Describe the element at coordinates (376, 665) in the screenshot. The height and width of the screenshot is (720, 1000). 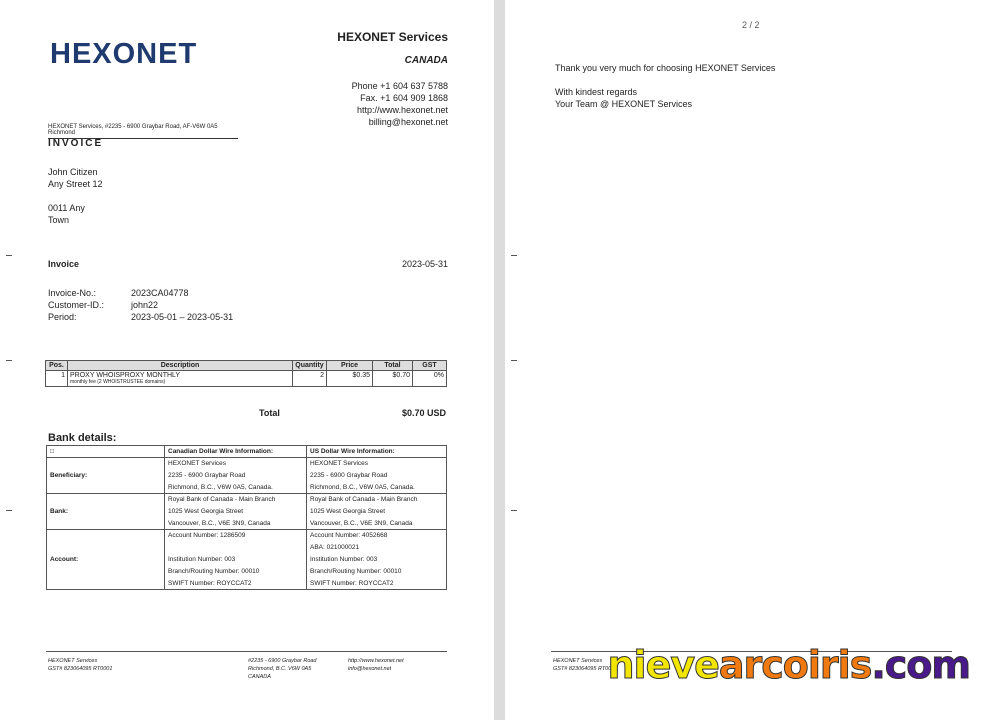
I see `footer-col-3: http://www.hexonet.net info@hexonet.net` at that location.